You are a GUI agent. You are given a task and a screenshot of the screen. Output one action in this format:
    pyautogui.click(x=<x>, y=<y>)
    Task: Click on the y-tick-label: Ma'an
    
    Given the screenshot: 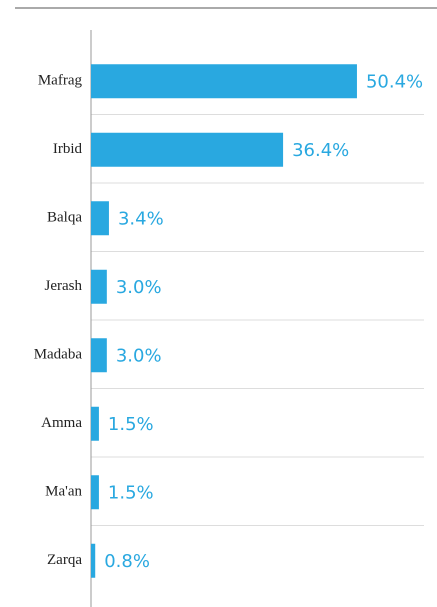 What is the action you would take?
    pyautogui.click(x=63, y=492)
    